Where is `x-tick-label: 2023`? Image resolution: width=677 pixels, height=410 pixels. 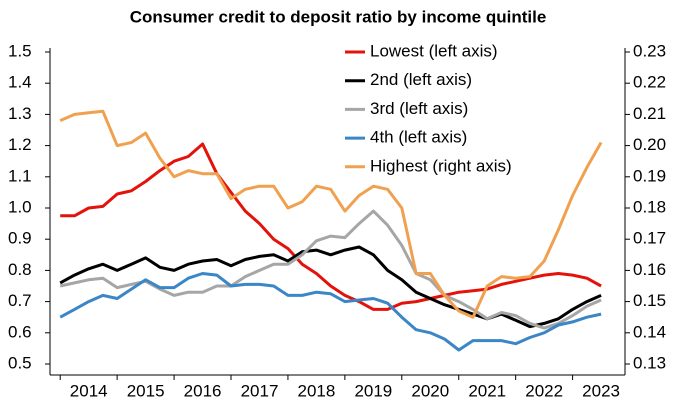 x-tick-label: 2023 is located at coordinates (601, 390).